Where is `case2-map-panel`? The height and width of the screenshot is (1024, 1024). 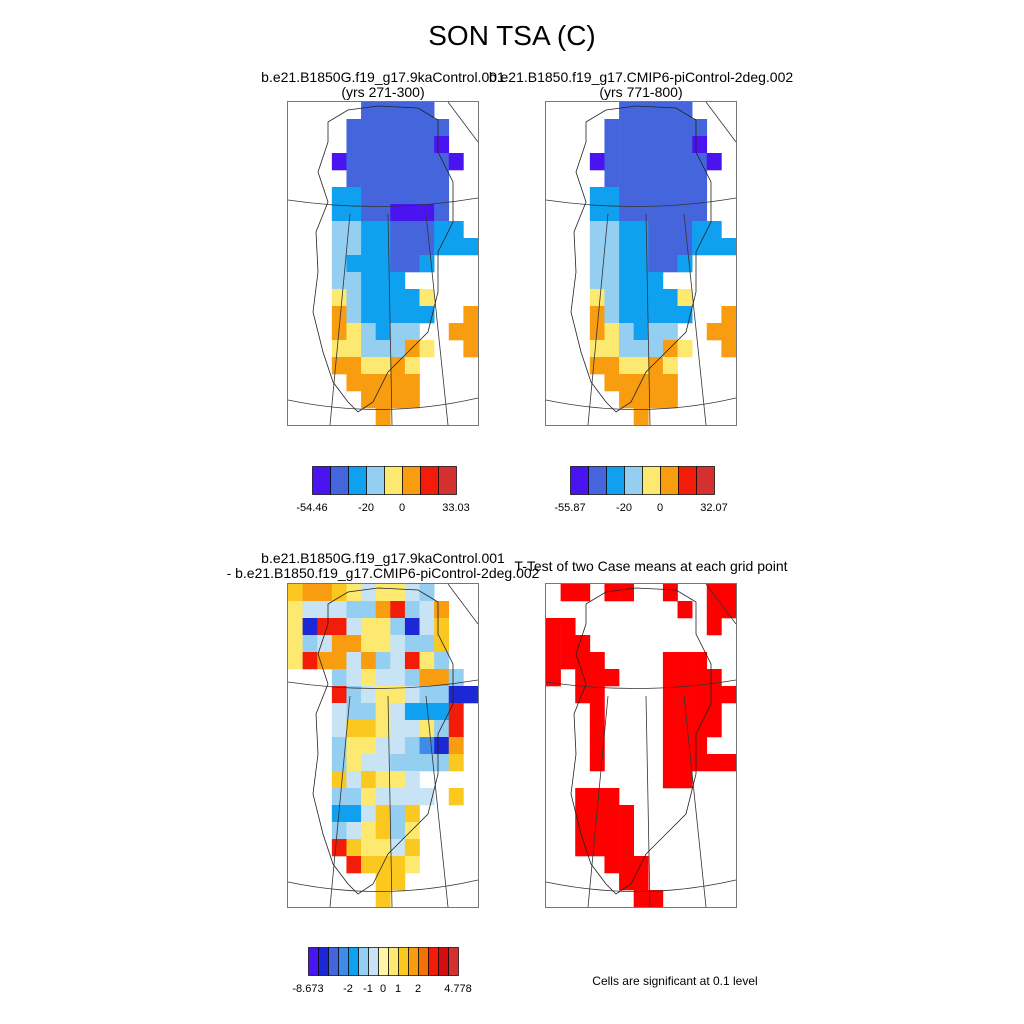
case2-map-panel is located at coordinates (641, 263).